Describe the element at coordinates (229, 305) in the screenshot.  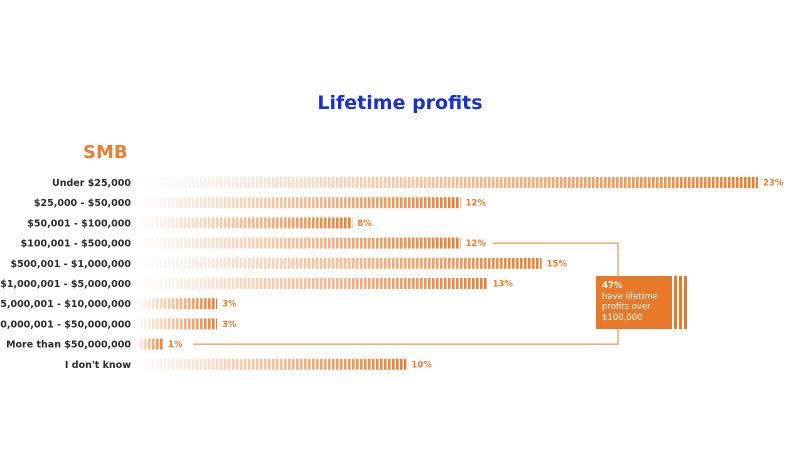
I see `value-label-6: 3%` at that location.